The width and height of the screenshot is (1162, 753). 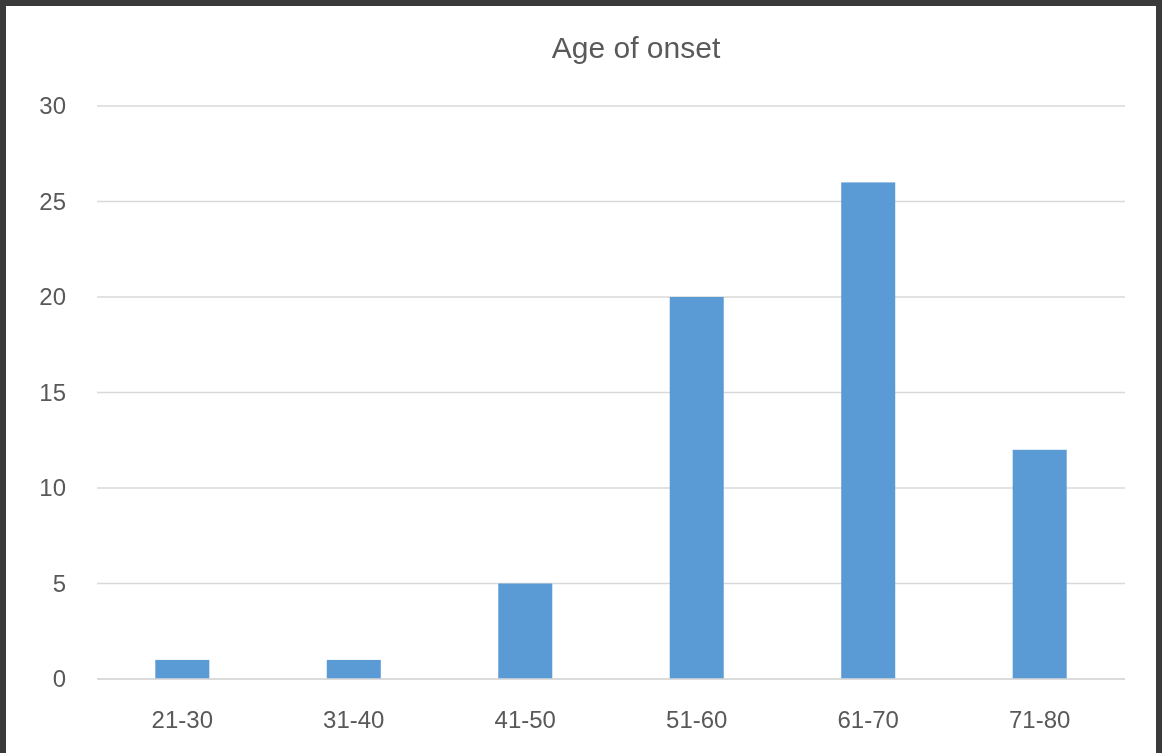 I want to click on x-tick-label: 71-80, so click(x=1040, y=719).